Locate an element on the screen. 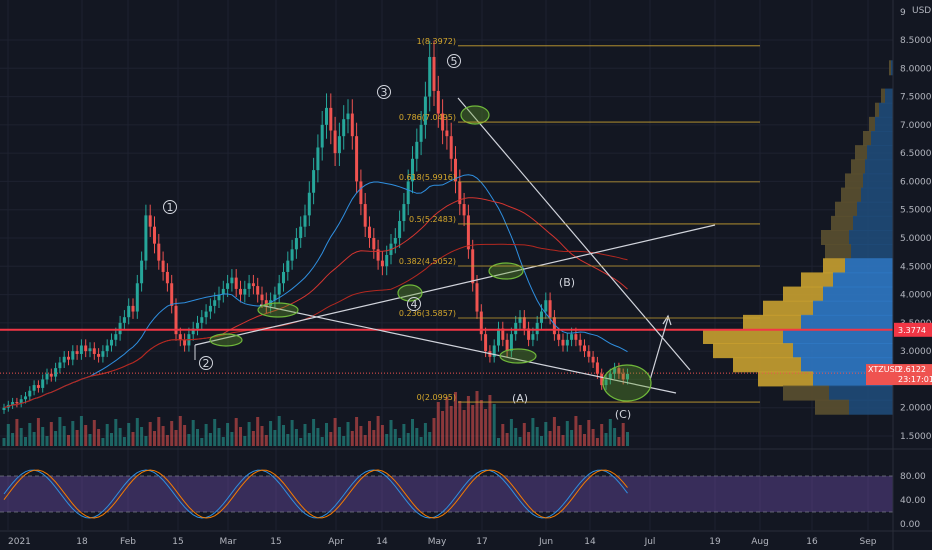 Image resolution: width=932 pixels, height=550 pixels. projection-arrow is located at coordinates (667, 320).